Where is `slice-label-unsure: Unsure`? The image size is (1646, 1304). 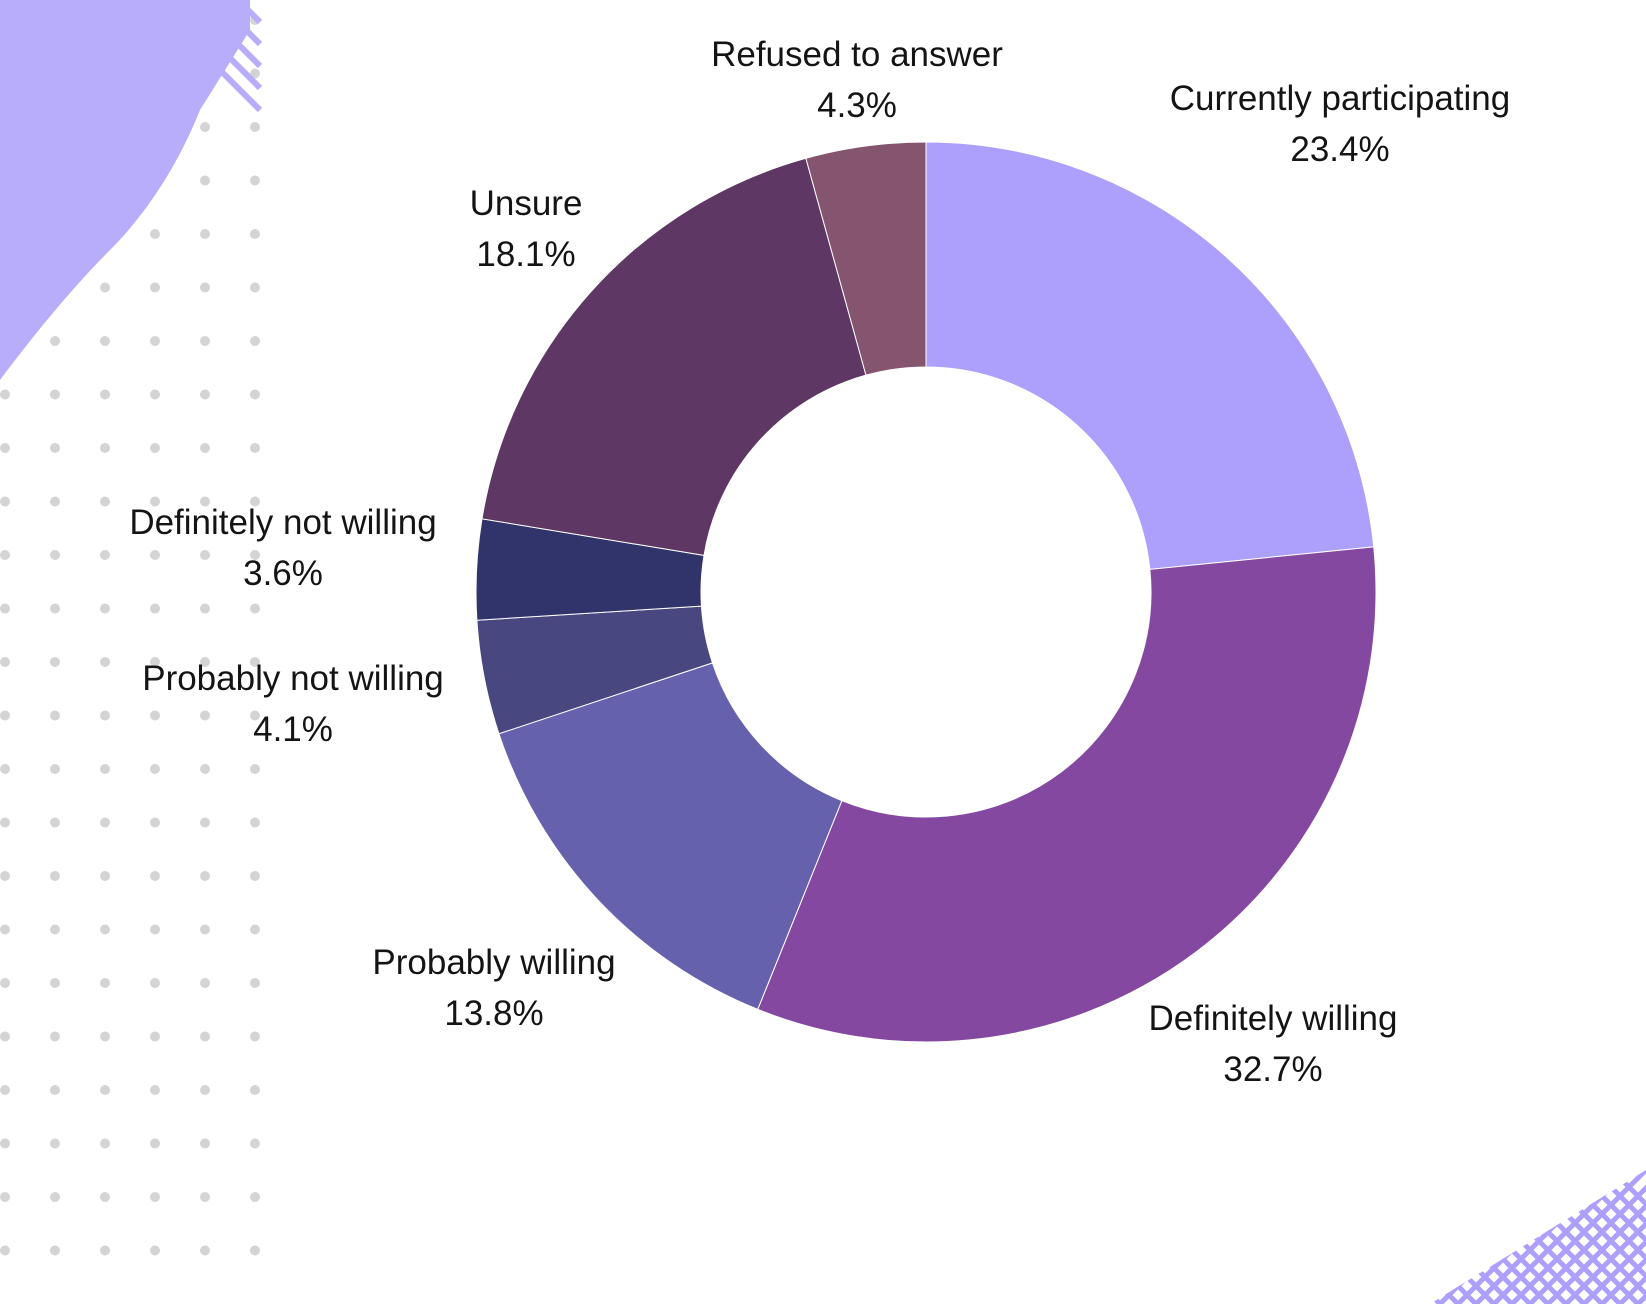
slice-label-unsure: Unsure is located at coordinates (526, 203).